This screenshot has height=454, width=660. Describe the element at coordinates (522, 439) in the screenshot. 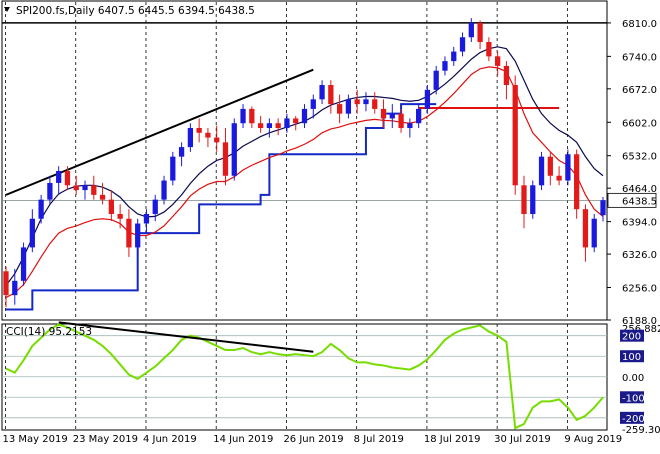

I see `x-tick-label: 30 Jul 2019` at that location.